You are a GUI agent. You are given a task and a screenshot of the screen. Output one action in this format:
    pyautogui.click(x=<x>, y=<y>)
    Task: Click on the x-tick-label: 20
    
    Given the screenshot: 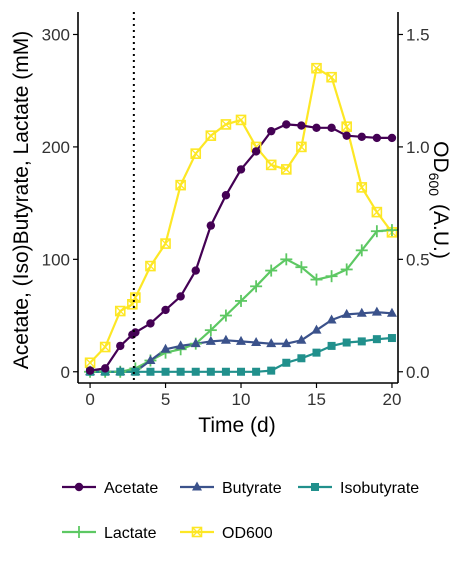 What is the action you would take?
    pyautogui.click(x=392, y=399)
    